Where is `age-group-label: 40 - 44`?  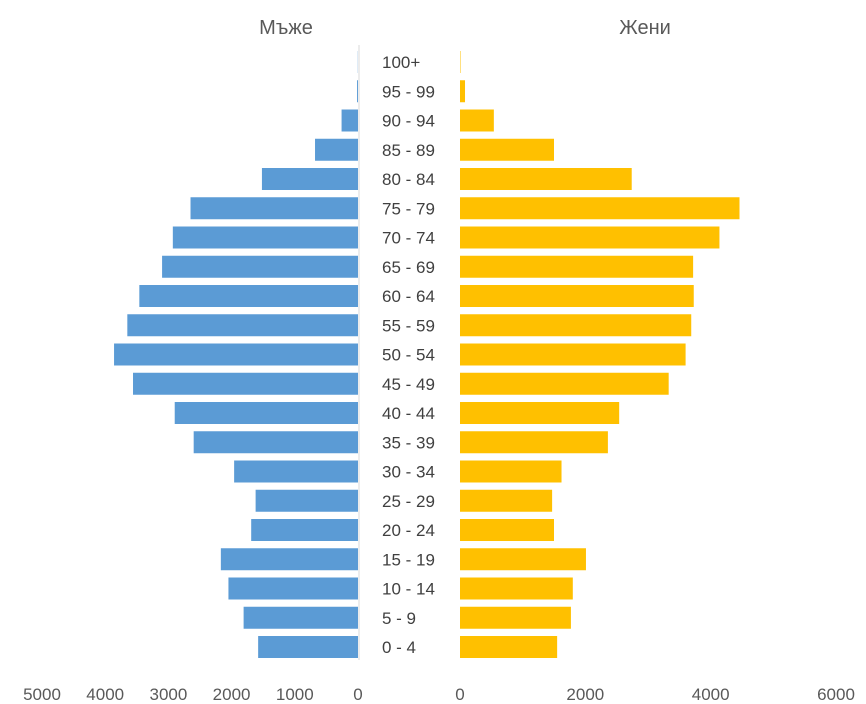
age-group-label: 40 - 44 is located at coordinates (408, 413).